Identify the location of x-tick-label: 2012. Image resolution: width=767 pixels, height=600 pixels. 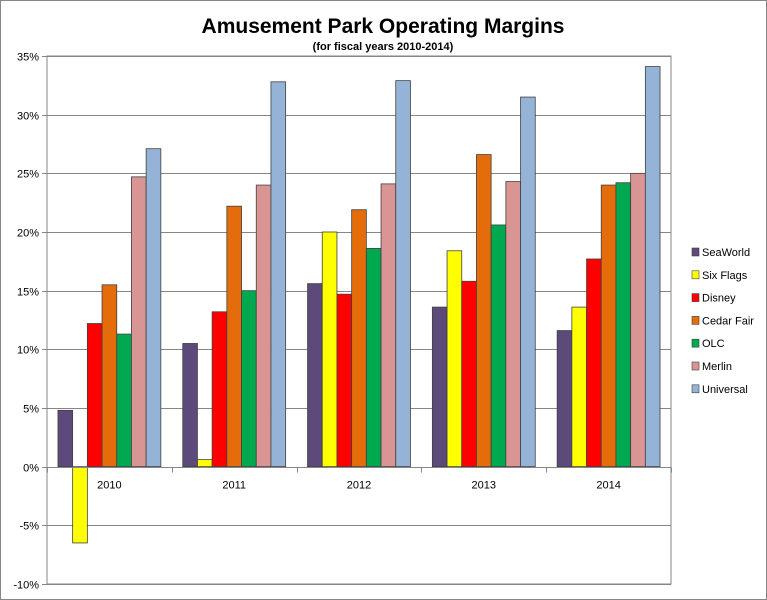
(359, 486).